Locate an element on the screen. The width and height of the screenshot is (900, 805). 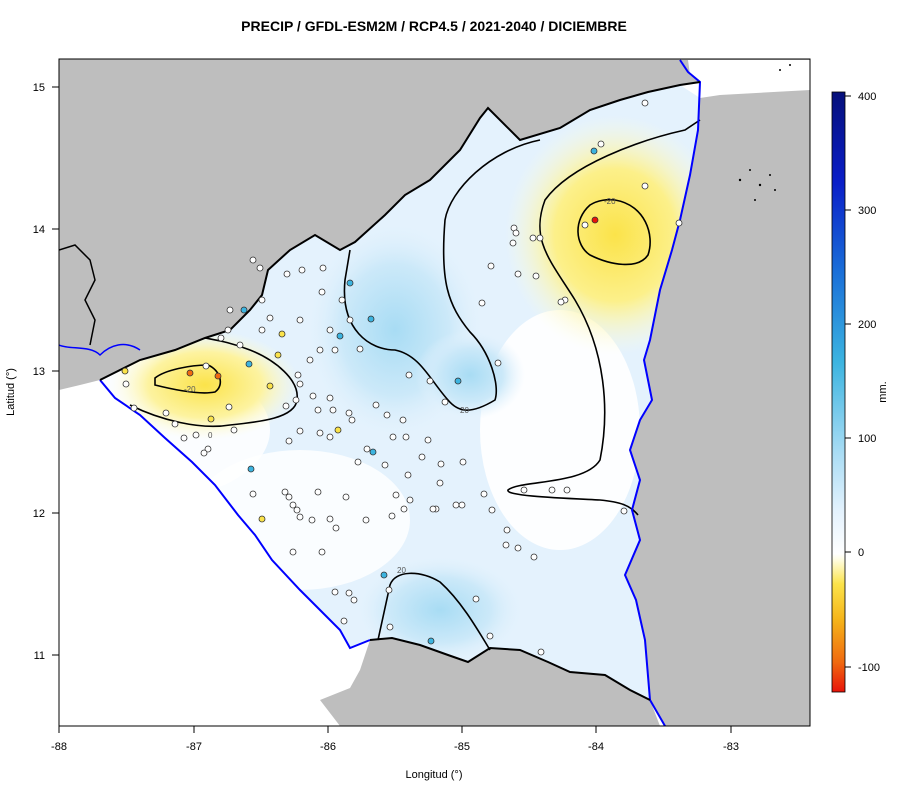
colorbar-gradient is located at coordinates (838, 392).